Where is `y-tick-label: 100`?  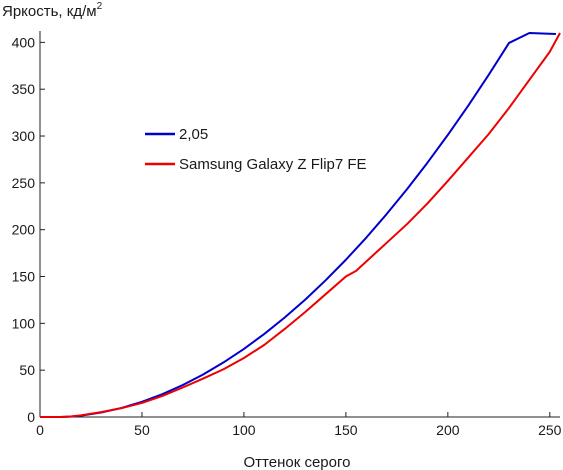
y-tick-label: 100 is located at coordinates (24, 323).